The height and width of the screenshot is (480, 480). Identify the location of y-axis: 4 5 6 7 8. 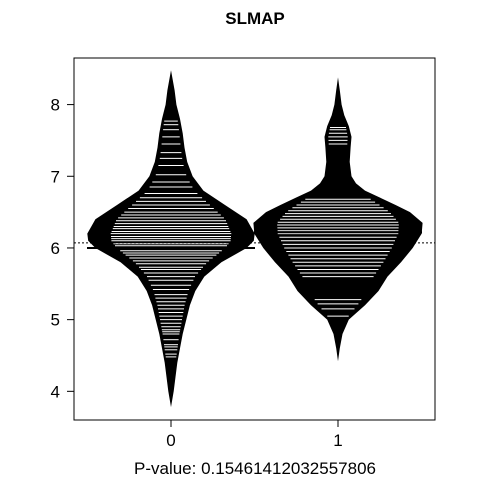
(62, 248).